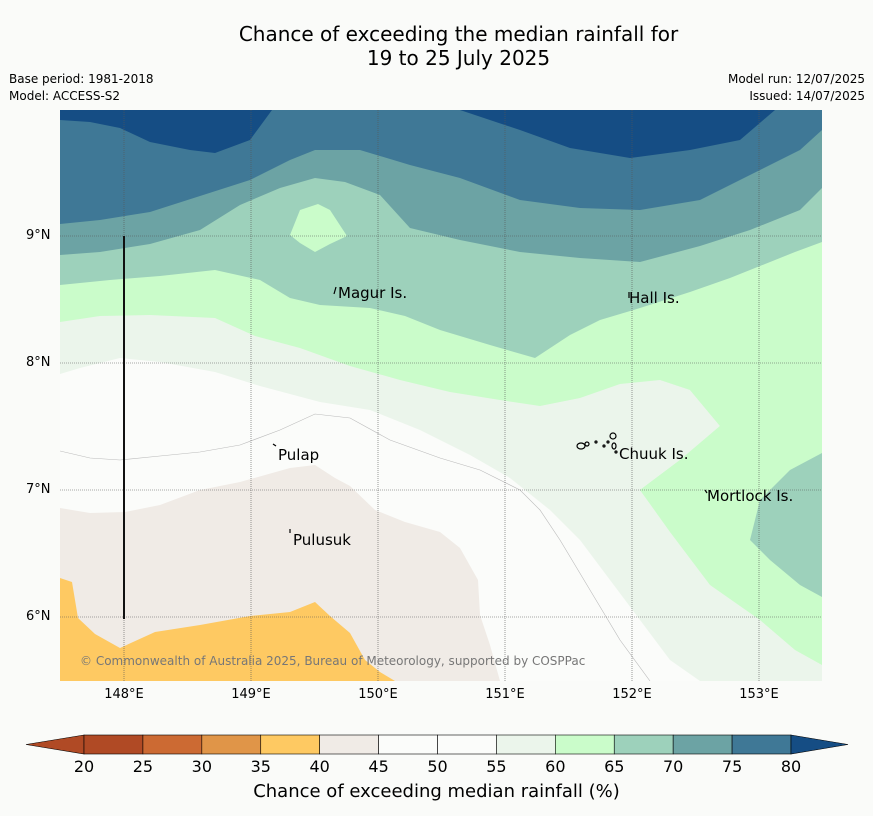 The image size is (873, 816). I want to click on x-tick: 150°E, so click(378, 694).